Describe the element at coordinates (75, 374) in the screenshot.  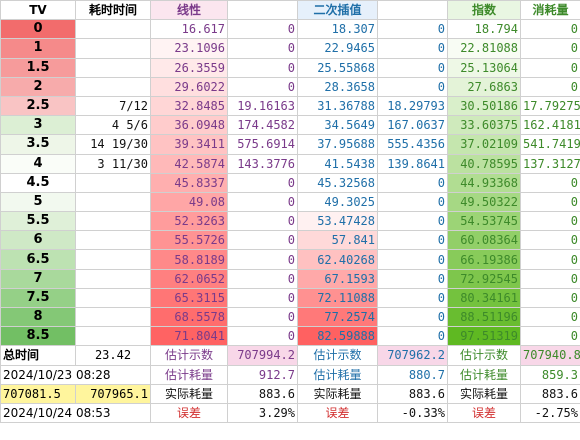
I see `start-time: 2024/10/23 08:28` at that location.